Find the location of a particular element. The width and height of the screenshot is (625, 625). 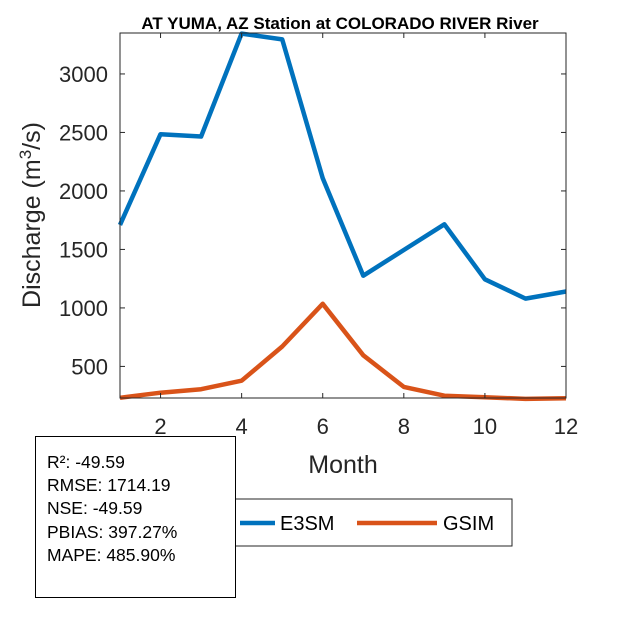

y-tick-label: 500 is located at coordinates (89, 366).